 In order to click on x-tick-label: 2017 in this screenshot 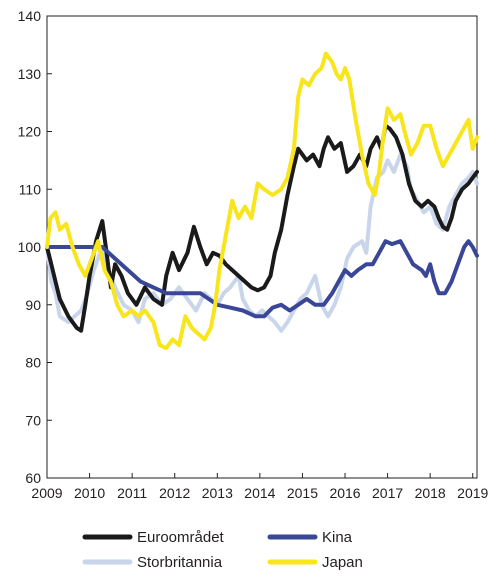, I will do `click(387, 493)`.